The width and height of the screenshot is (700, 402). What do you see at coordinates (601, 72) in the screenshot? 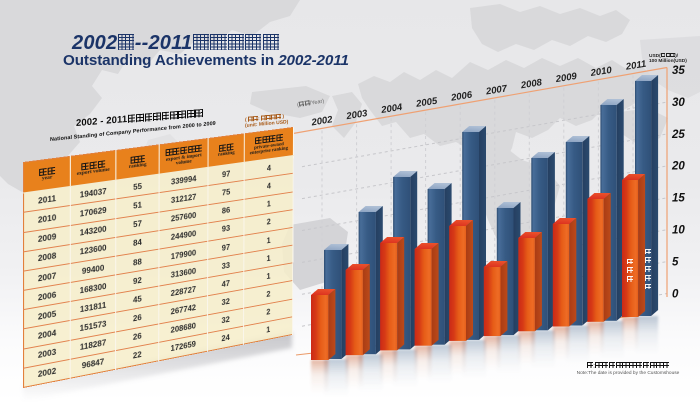
I see `svg-text: 2010` at bounding box center [601, 72].